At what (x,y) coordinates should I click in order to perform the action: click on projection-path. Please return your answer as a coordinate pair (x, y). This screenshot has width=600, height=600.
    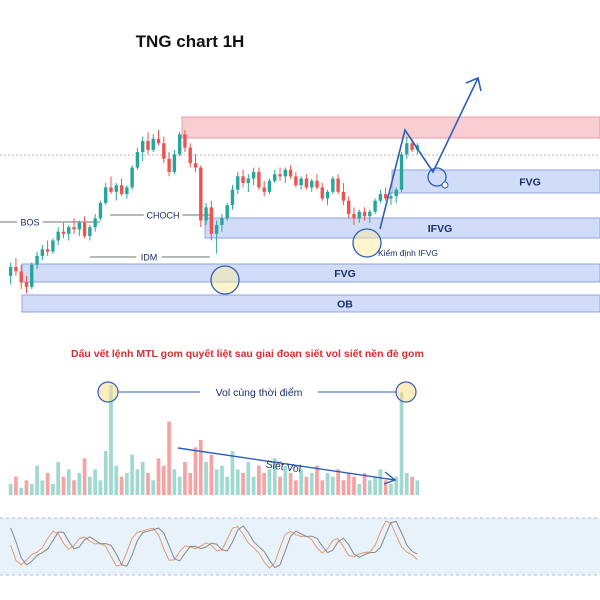
    Looking at the image, I should click on (429, 153).